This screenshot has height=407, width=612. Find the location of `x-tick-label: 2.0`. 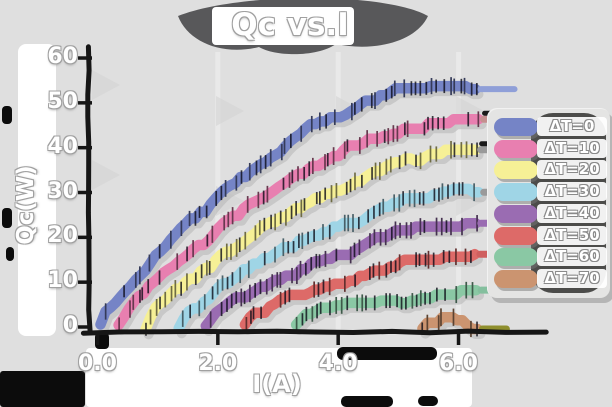

x-tick-label: 2.0 is located at coordinates (218, 363).